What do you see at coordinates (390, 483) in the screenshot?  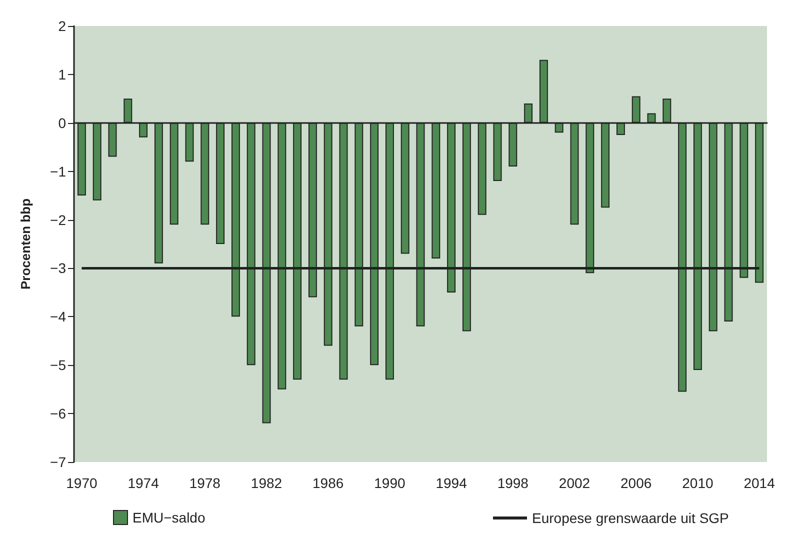 I see `x-tick-label: 1990` at bounding box center [390, 483].